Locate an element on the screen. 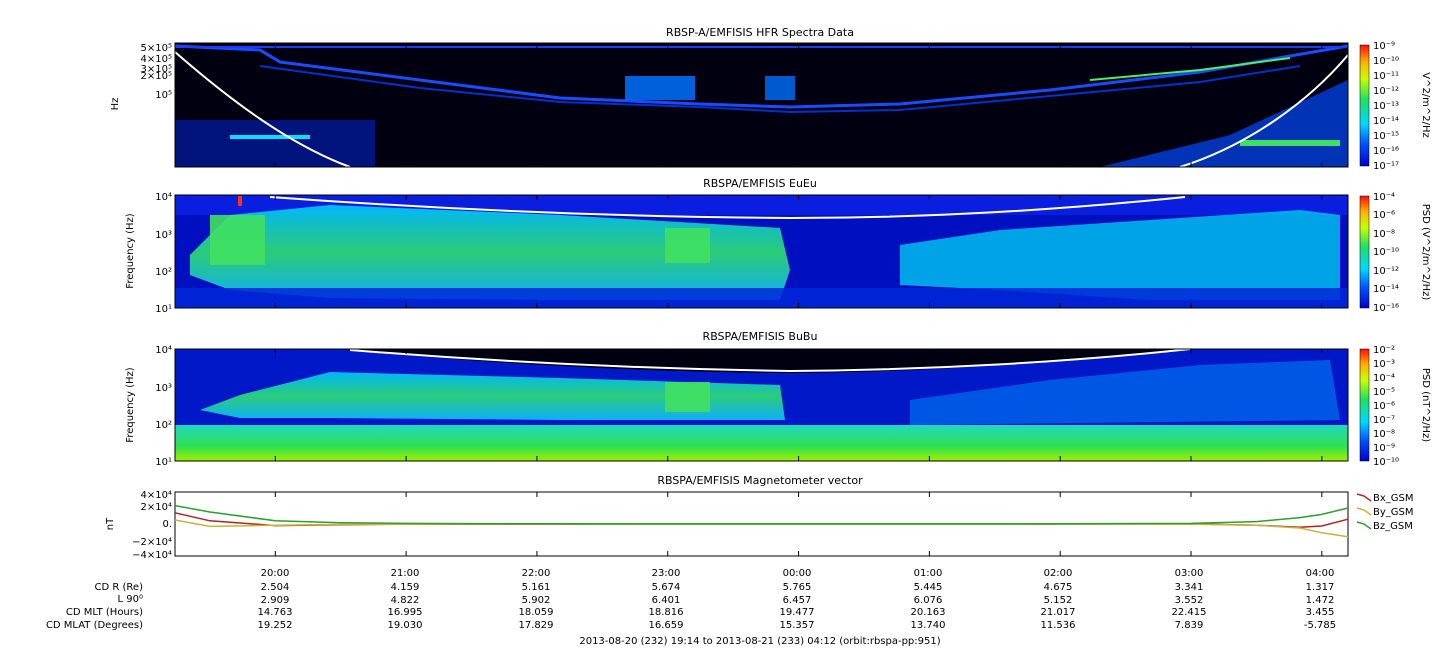 This screenshot has height=658, width=1447. colorbar-tick: 10⁻⁶ is located at coordinates (1384, 406).